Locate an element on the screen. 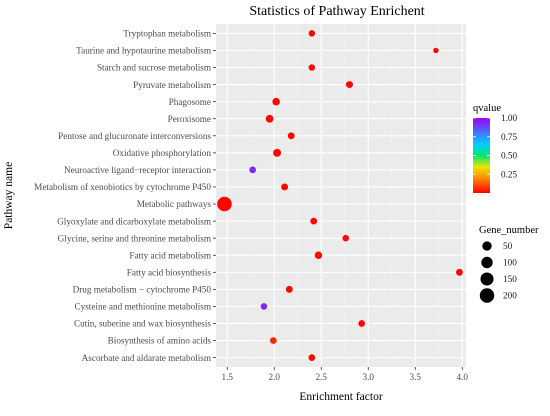  qvalue-legend: qvalue 1.00 0.75 0.50 0.25 is located at coordinates (495, 148).